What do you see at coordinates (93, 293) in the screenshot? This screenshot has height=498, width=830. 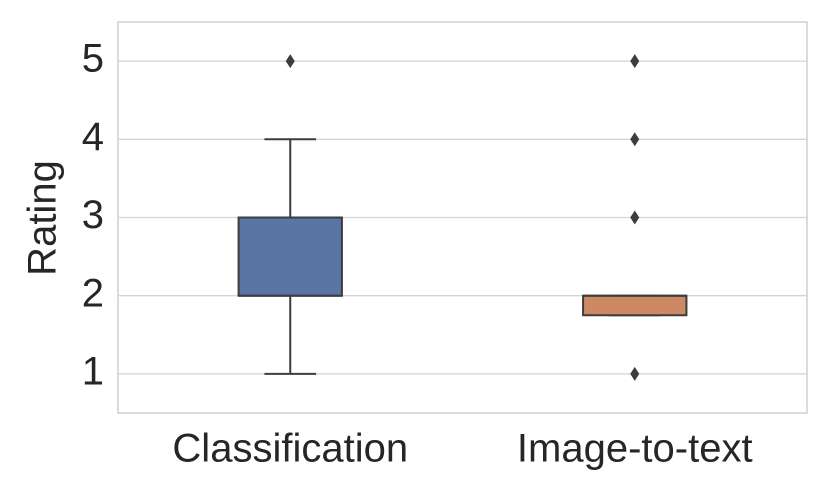 I see `y-tick-label: 2` at bounding box center [93, 293].